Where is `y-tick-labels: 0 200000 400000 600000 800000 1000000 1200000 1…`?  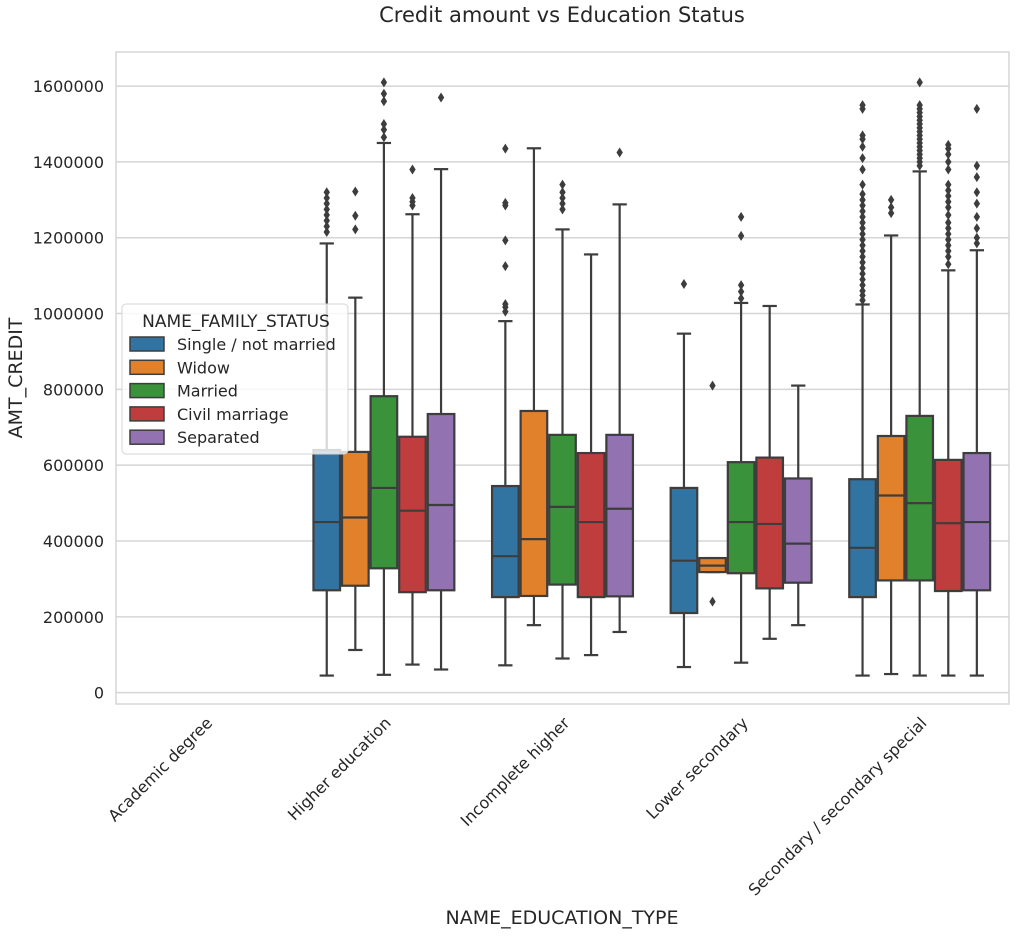
y-tick-labels: 0 200000 400000 600000 800000 1000000 1200000 1… is located at coordinates (68, 390).